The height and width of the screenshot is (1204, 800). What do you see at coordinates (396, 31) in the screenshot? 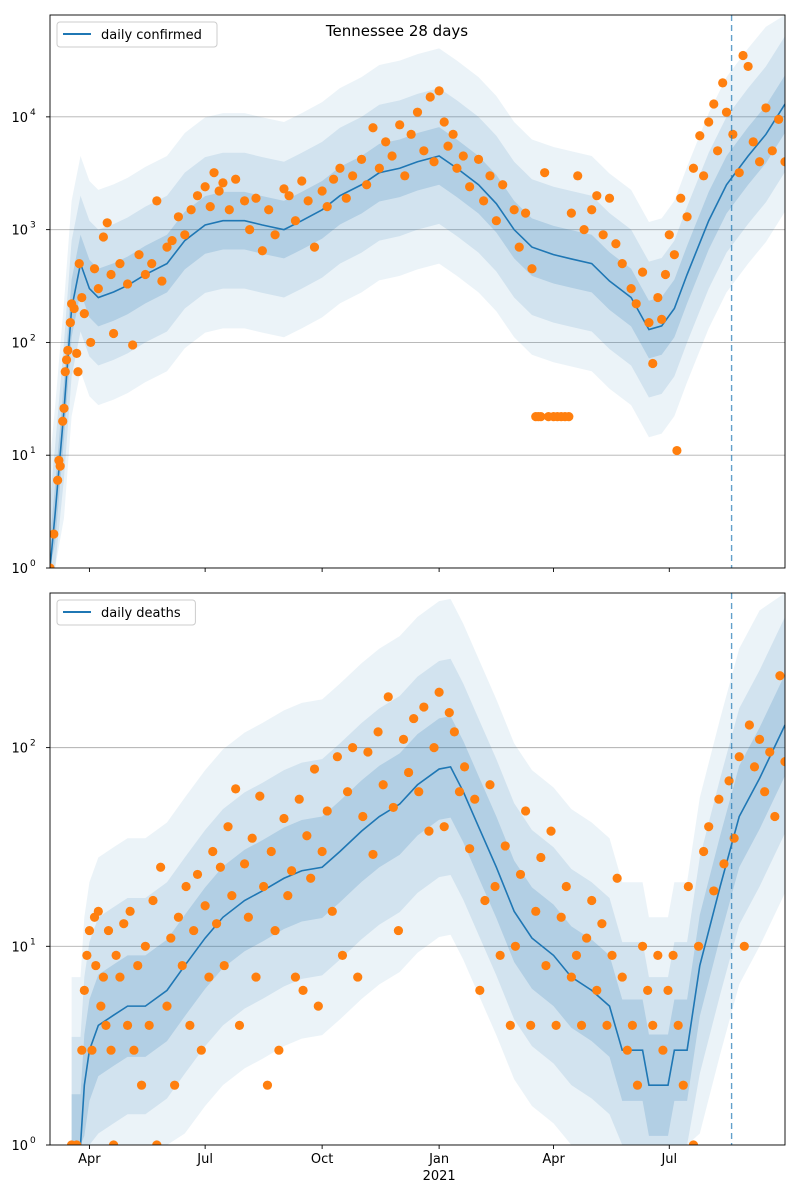
I see `figure-title: Tennessee 28 days` at bounding box center [396, 31].